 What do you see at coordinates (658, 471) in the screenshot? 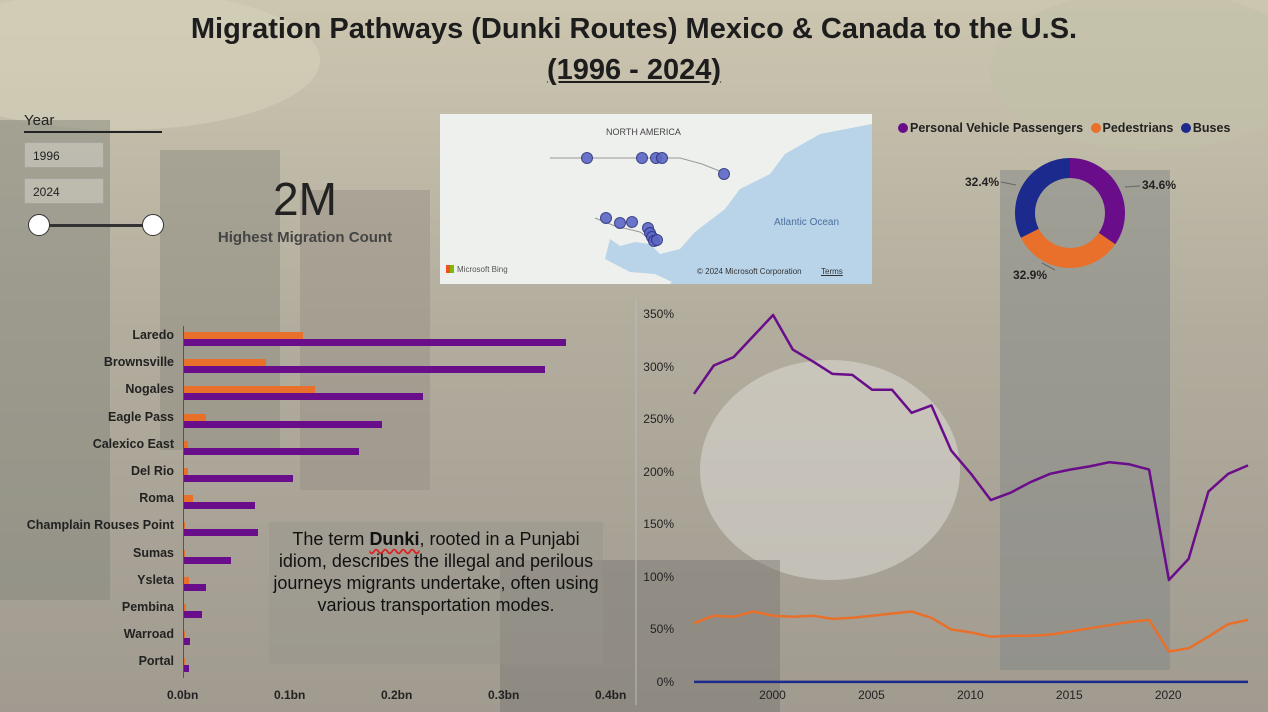
I see `line-y-tick: 200%` at bounding box center [658, 471].